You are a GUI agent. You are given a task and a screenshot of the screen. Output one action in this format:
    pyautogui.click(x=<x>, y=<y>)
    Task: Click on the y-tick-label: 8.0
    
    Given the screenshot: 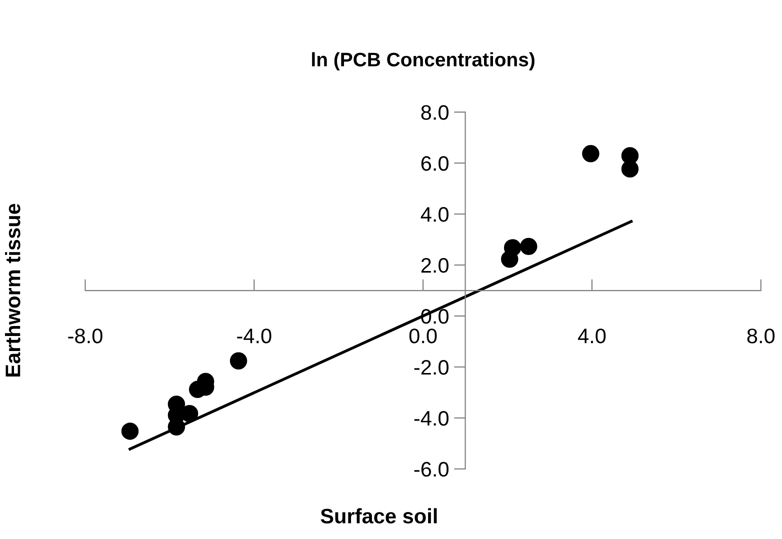 What is the action you would take?
    pyautogui.click(x=435, y=112)
    